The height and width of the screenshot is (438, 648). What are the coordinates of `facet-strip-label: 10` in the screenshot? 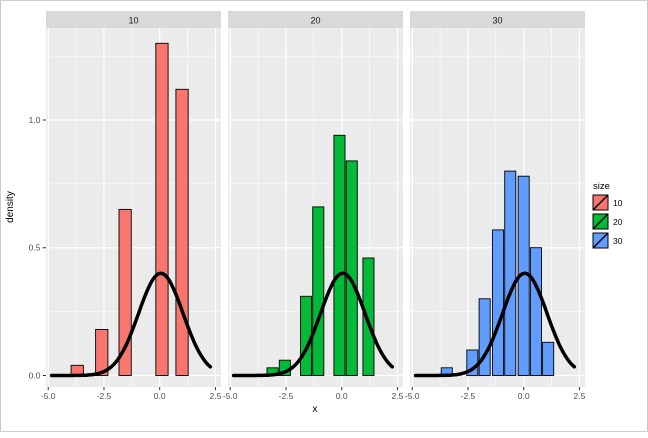 It's located at (133, 21).